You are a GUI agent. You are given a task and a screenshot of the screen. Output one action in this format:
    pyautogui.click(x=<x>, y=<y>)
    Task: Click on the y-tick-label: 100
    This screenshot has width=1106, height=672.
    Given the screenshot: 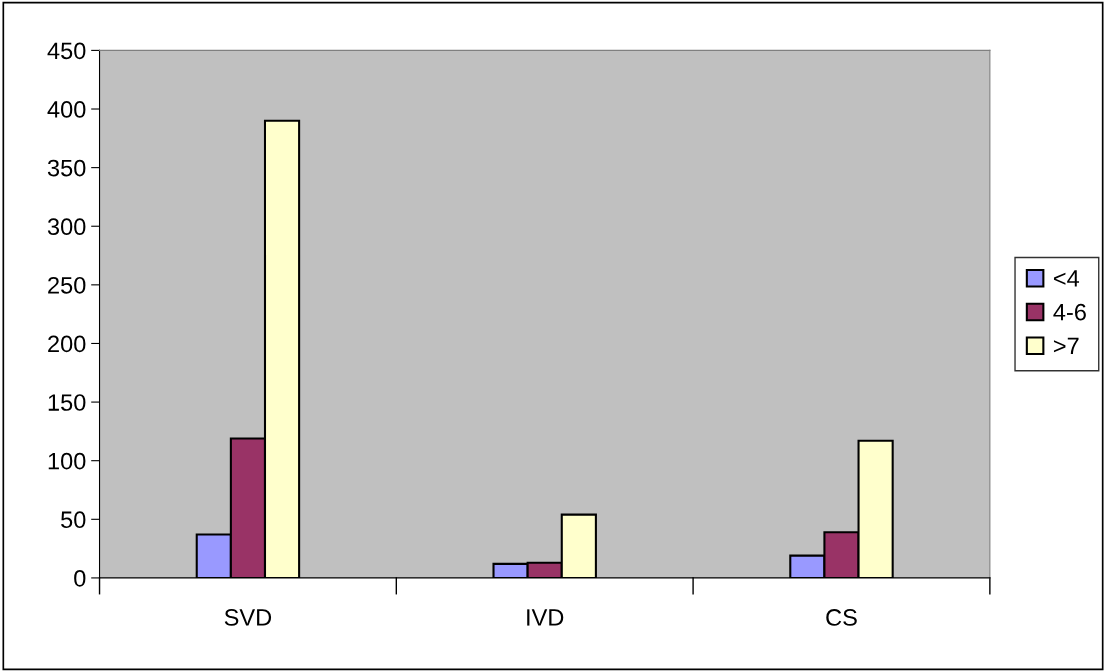 What is the action you would take?
    pyautogui.click(x=67, y=461)
    